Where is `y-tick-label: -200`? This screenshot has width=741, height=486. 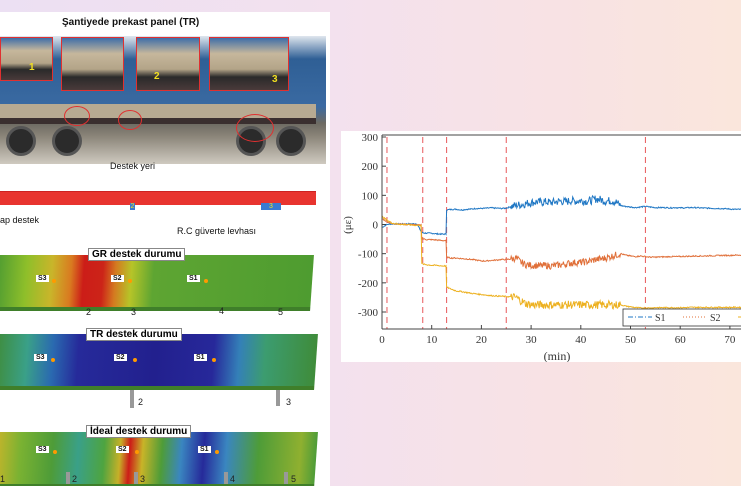
y-tick-label: -200 is located at coordinates (368, 284).